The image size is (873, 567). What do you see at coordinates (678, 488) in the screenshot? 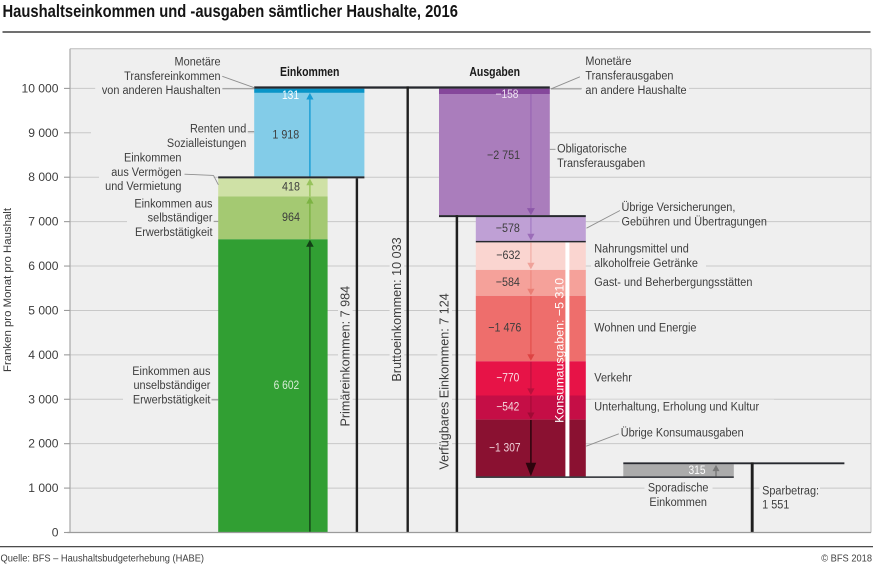
I see `svg-text: Sporadische` at bounding box center [678, 488].